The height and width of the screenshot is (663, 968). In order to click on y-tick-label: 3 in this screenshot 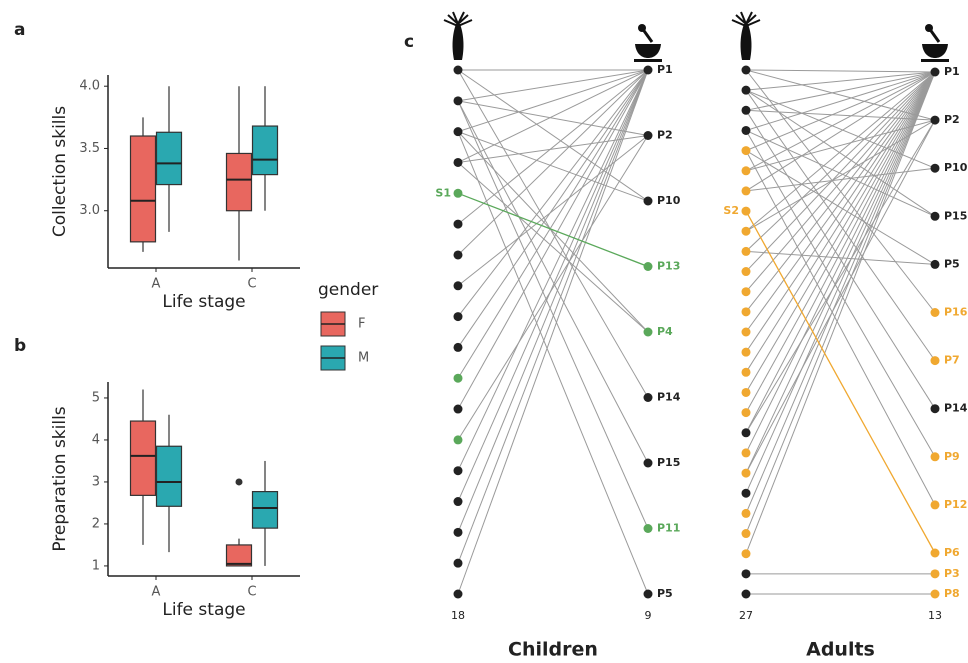, I will do `click(96, 481)`.